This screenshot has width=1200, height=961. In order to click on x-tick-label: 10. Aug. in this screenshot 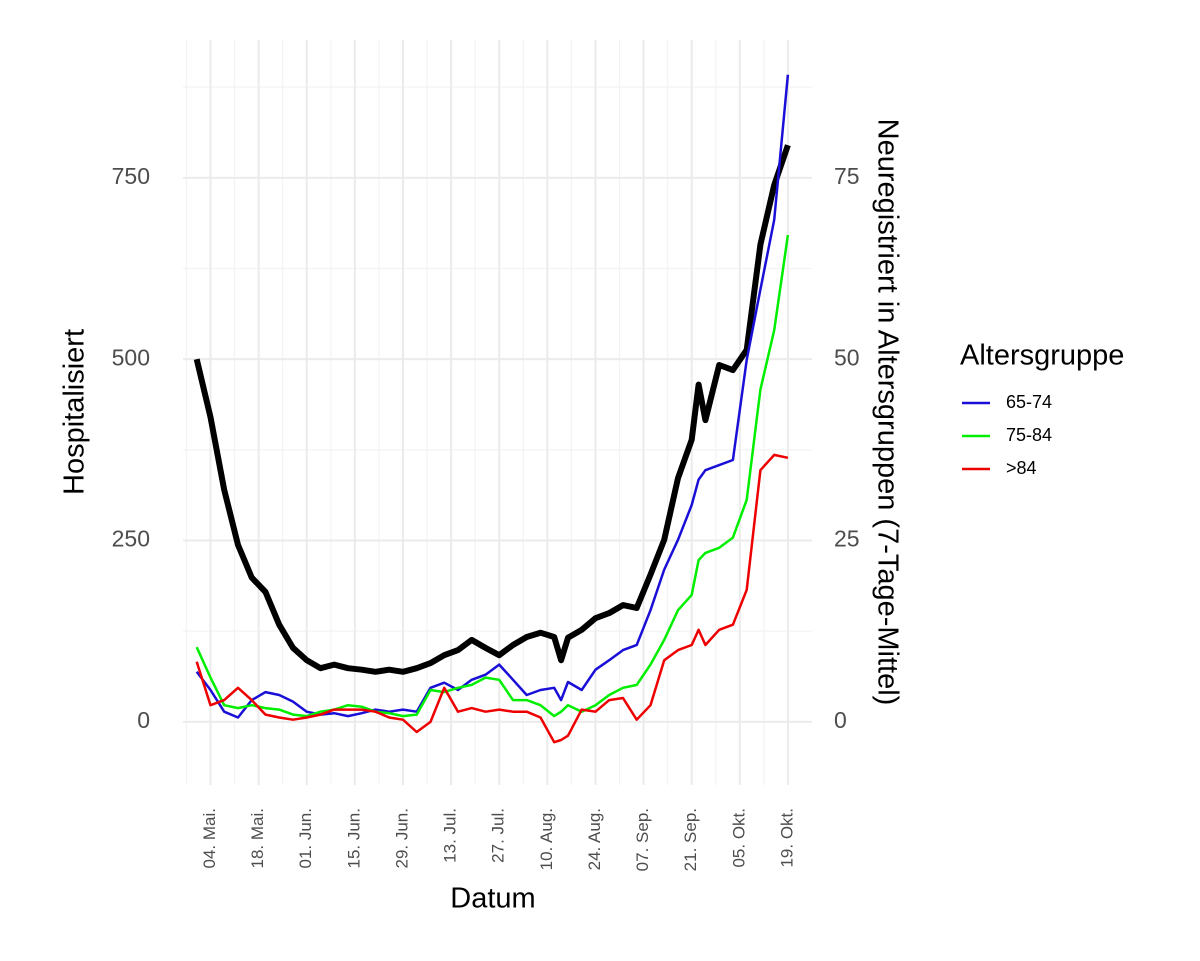, I will do `click(546, 839)`.